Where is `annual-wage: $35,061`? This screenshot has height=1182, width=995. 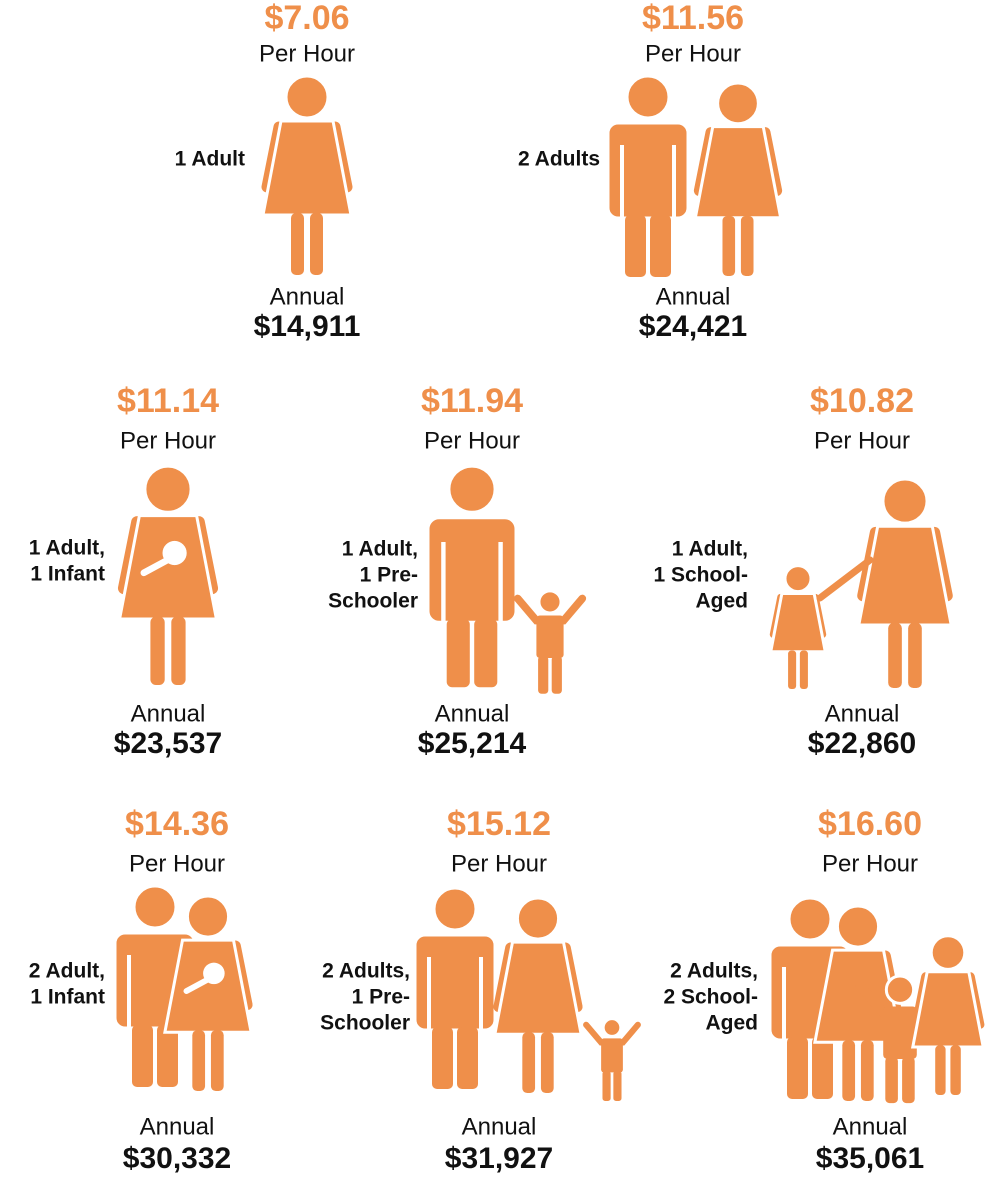
annual-wage: $35,061 is located at coordinates (870, 1158).